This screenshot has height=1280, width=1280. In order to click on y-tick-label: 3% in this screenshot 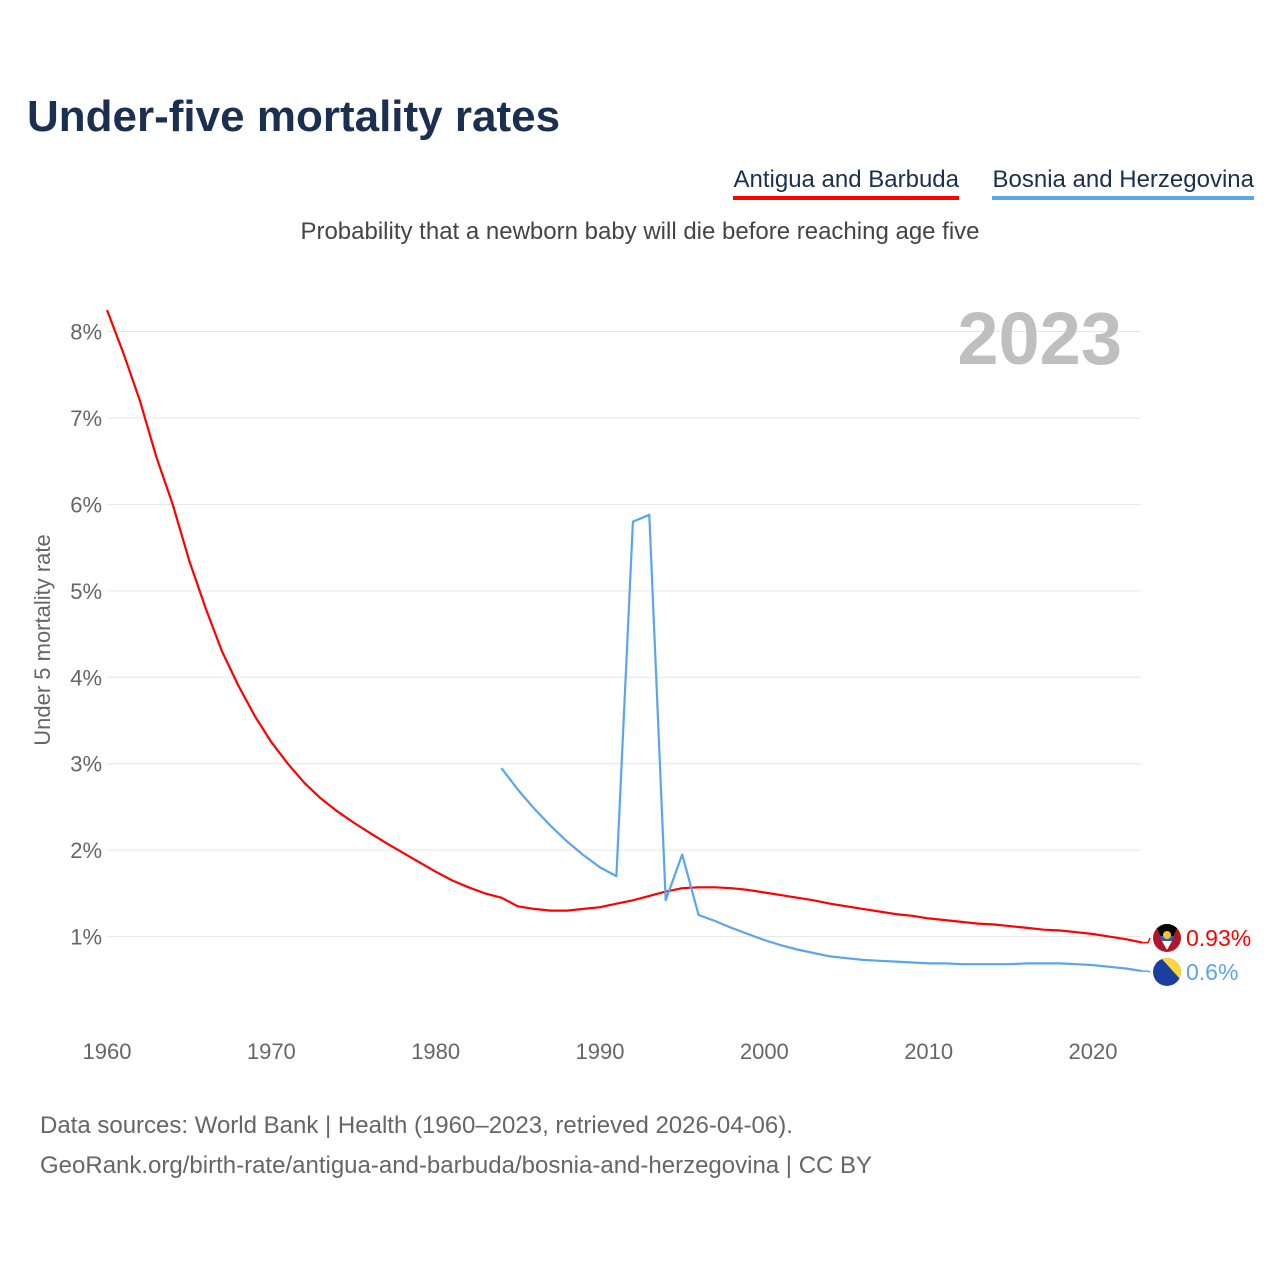, I will do `click(86, 764)`.